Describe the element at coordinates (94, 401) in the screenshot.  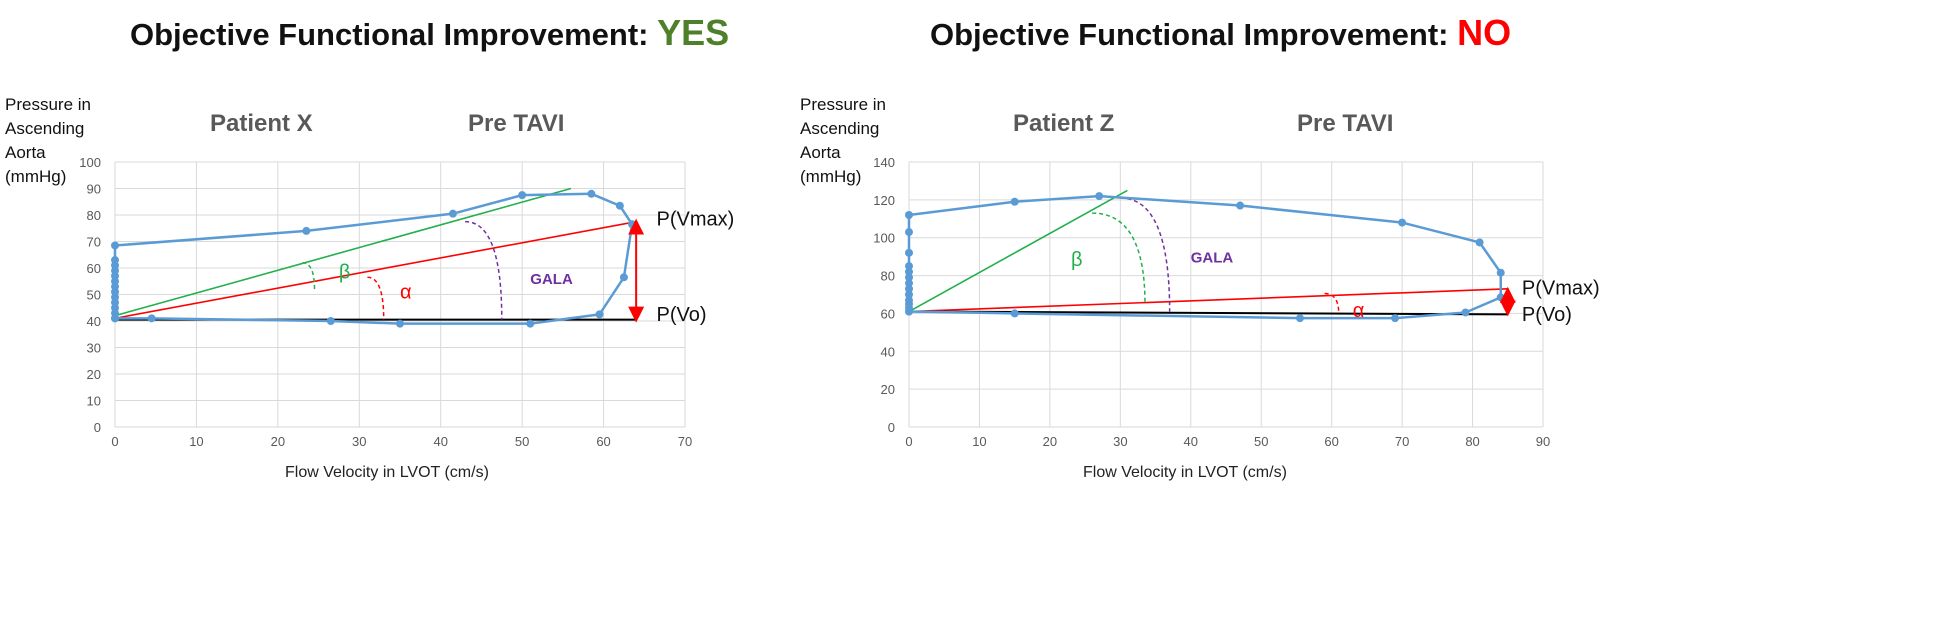
I see `y-tick-label: 10` at that location.